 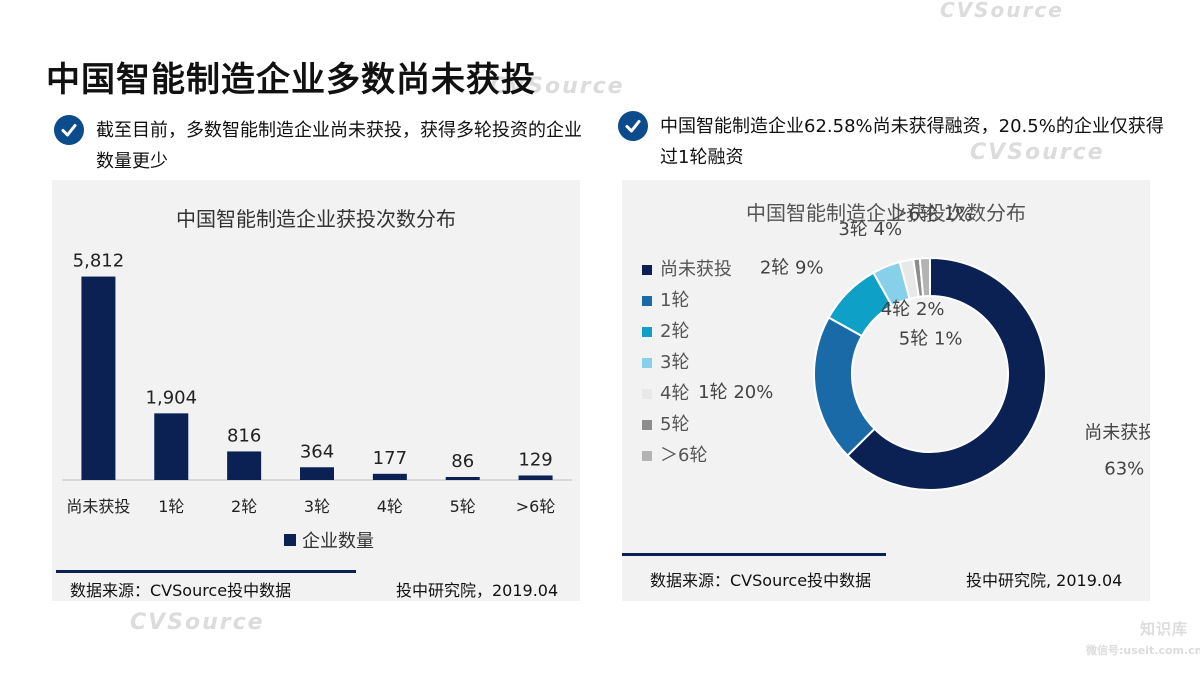 What do you see at coordinates (792, 268) in the screenshot?
I see `donut-data-label: 2轮 9%` at bounding box center [792, 268].